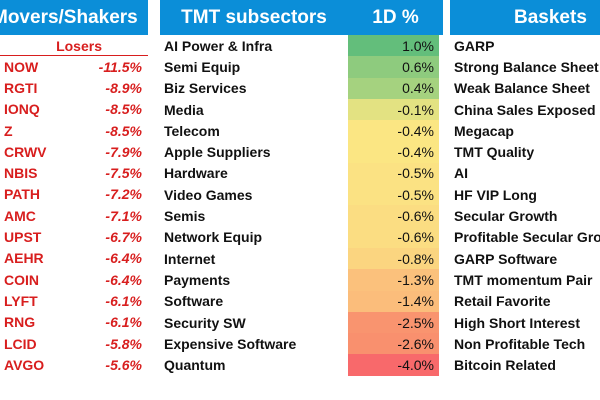 Image resolution: width=600 pixels, height=400 pixels. Describe the element at coordinates (195, 365) in the screenshot. I see `subsector-name: Quantum` at that location.